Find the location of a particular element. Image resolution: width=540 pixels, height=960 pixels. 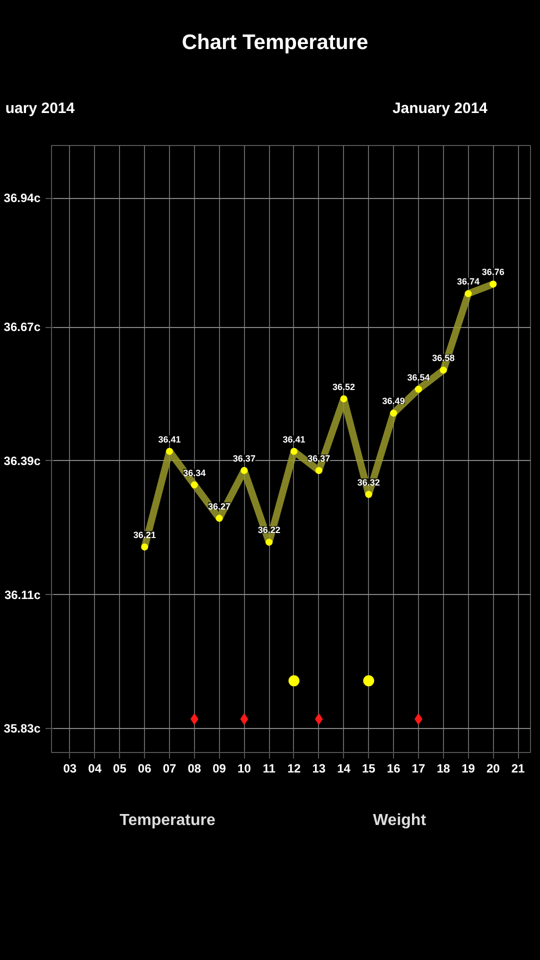

text: Weight is located at coordinates (400, 821).